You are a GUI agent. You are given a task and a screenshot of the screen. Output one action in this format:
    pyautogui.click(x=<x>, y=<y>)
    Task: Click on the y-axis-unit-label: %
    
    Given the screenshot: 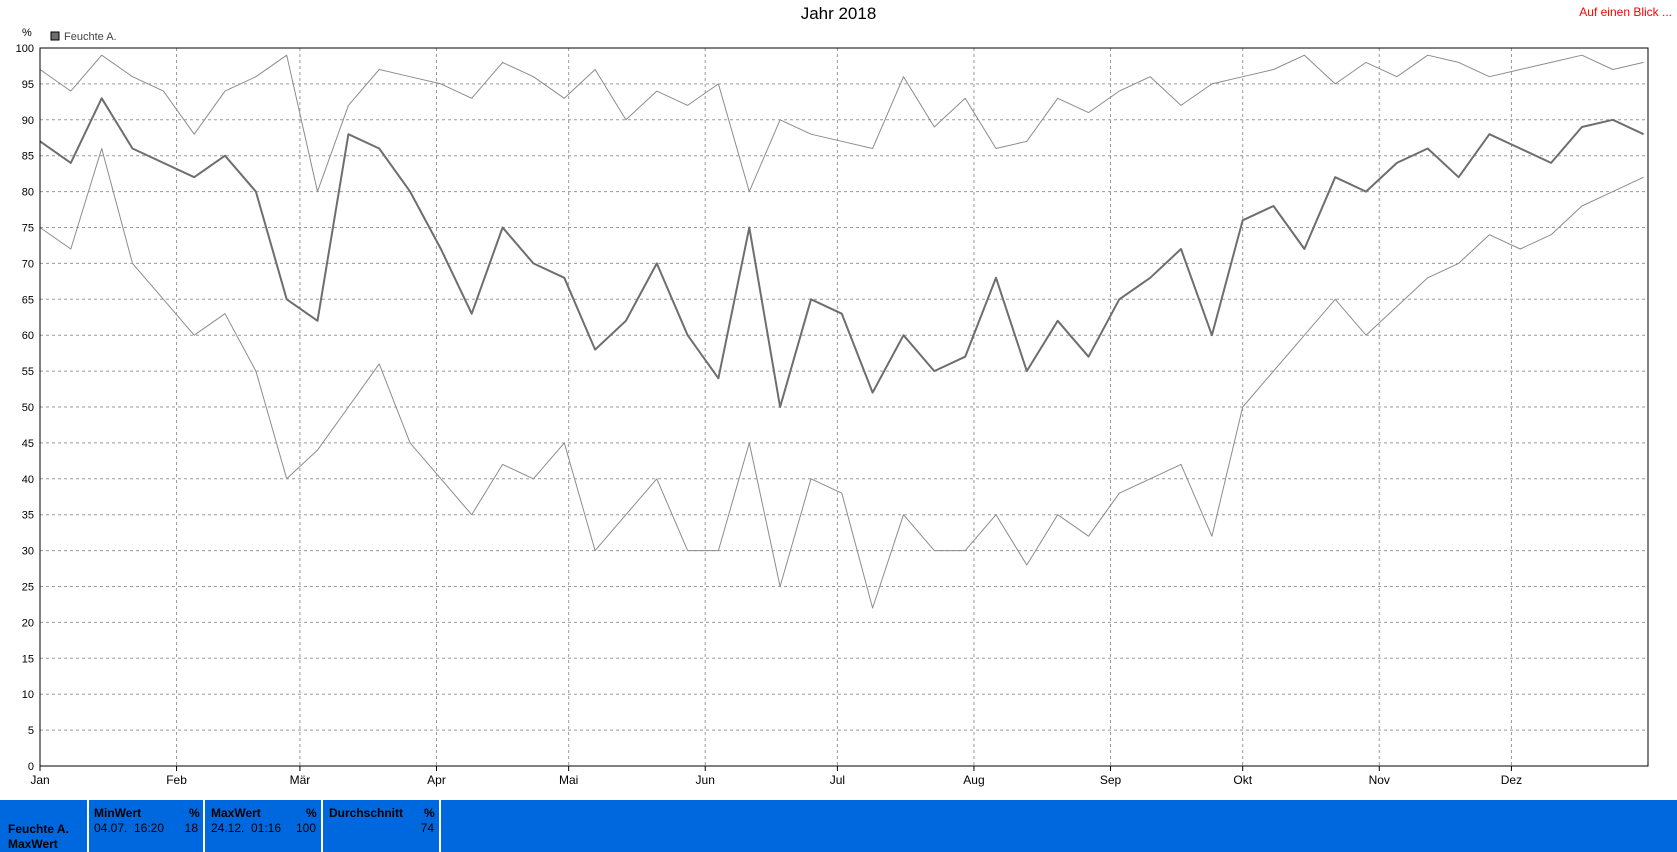 What is the action you would take?
    pyautogui.click(x=27, y=33)
    